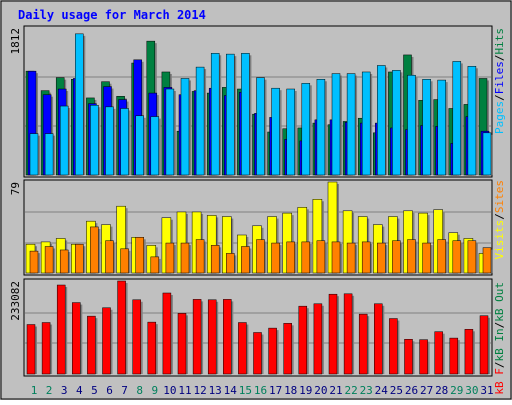 The width and height of the screenshot is (512, 405). What do you see at coordinates (139, 390) in the screenshot?
I see `day-label: 8` at bounding box center [139, 390].